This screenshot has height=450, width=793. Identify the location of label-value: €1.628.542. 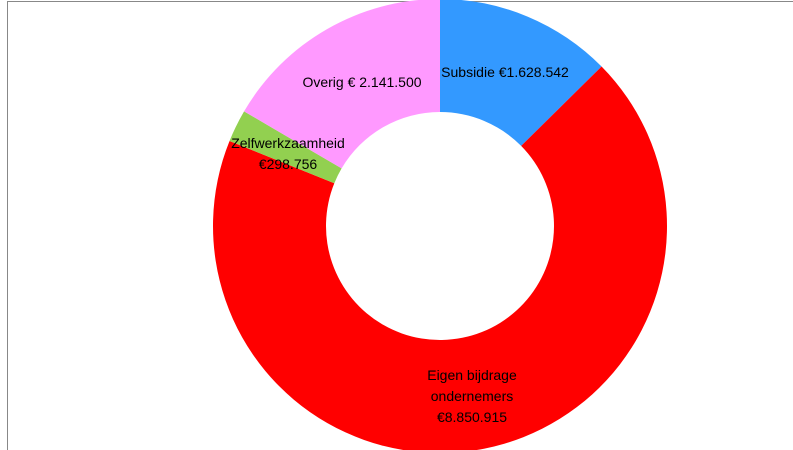
(533, 72).